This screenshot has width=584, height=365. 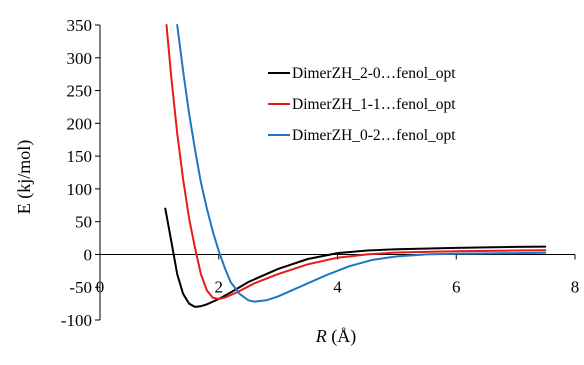 I want to click on x-tick-label: 6, so click(x=456, y=286).